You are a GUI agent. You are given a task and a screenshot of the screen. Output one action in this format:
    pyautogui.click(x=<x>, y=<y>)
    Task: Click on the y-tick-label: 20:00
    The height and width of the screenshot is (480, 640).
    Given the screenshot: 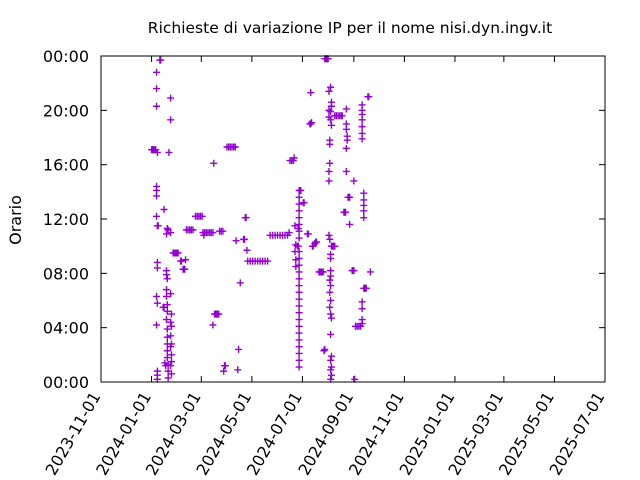 What is the action you would take?
    pyautogui.click(x=66, y=110)
    